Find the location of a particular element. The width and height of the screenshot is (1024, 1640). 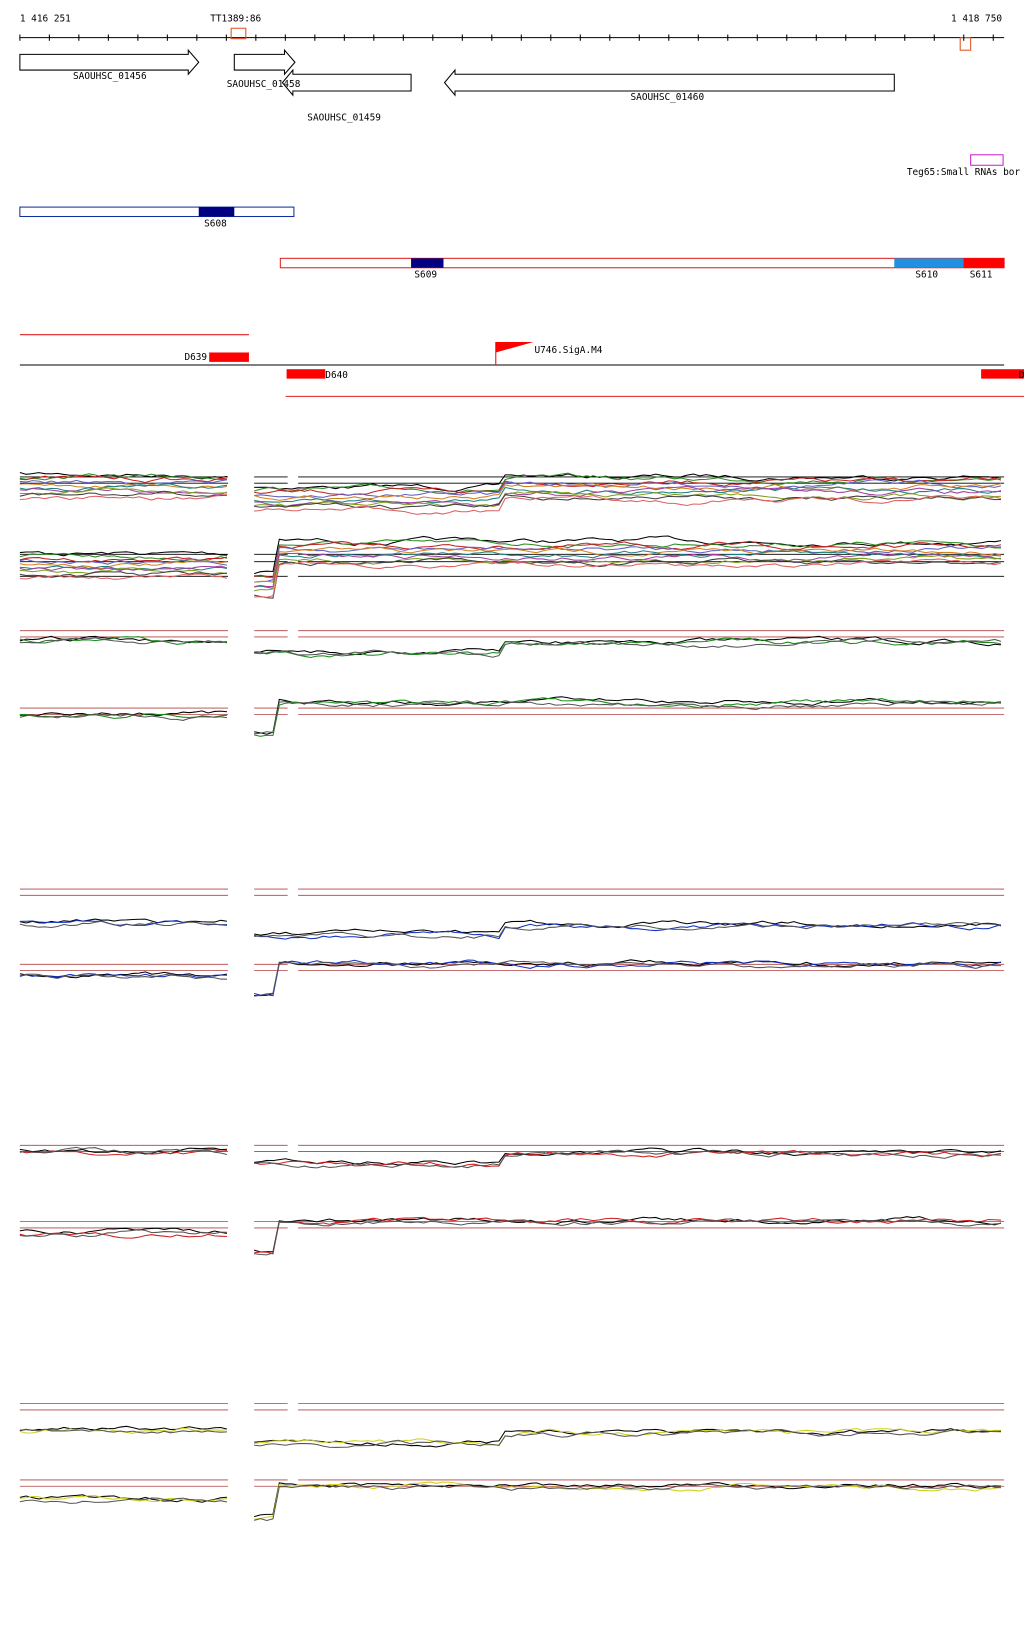

tss-flag is located at coordinates (514, 347).